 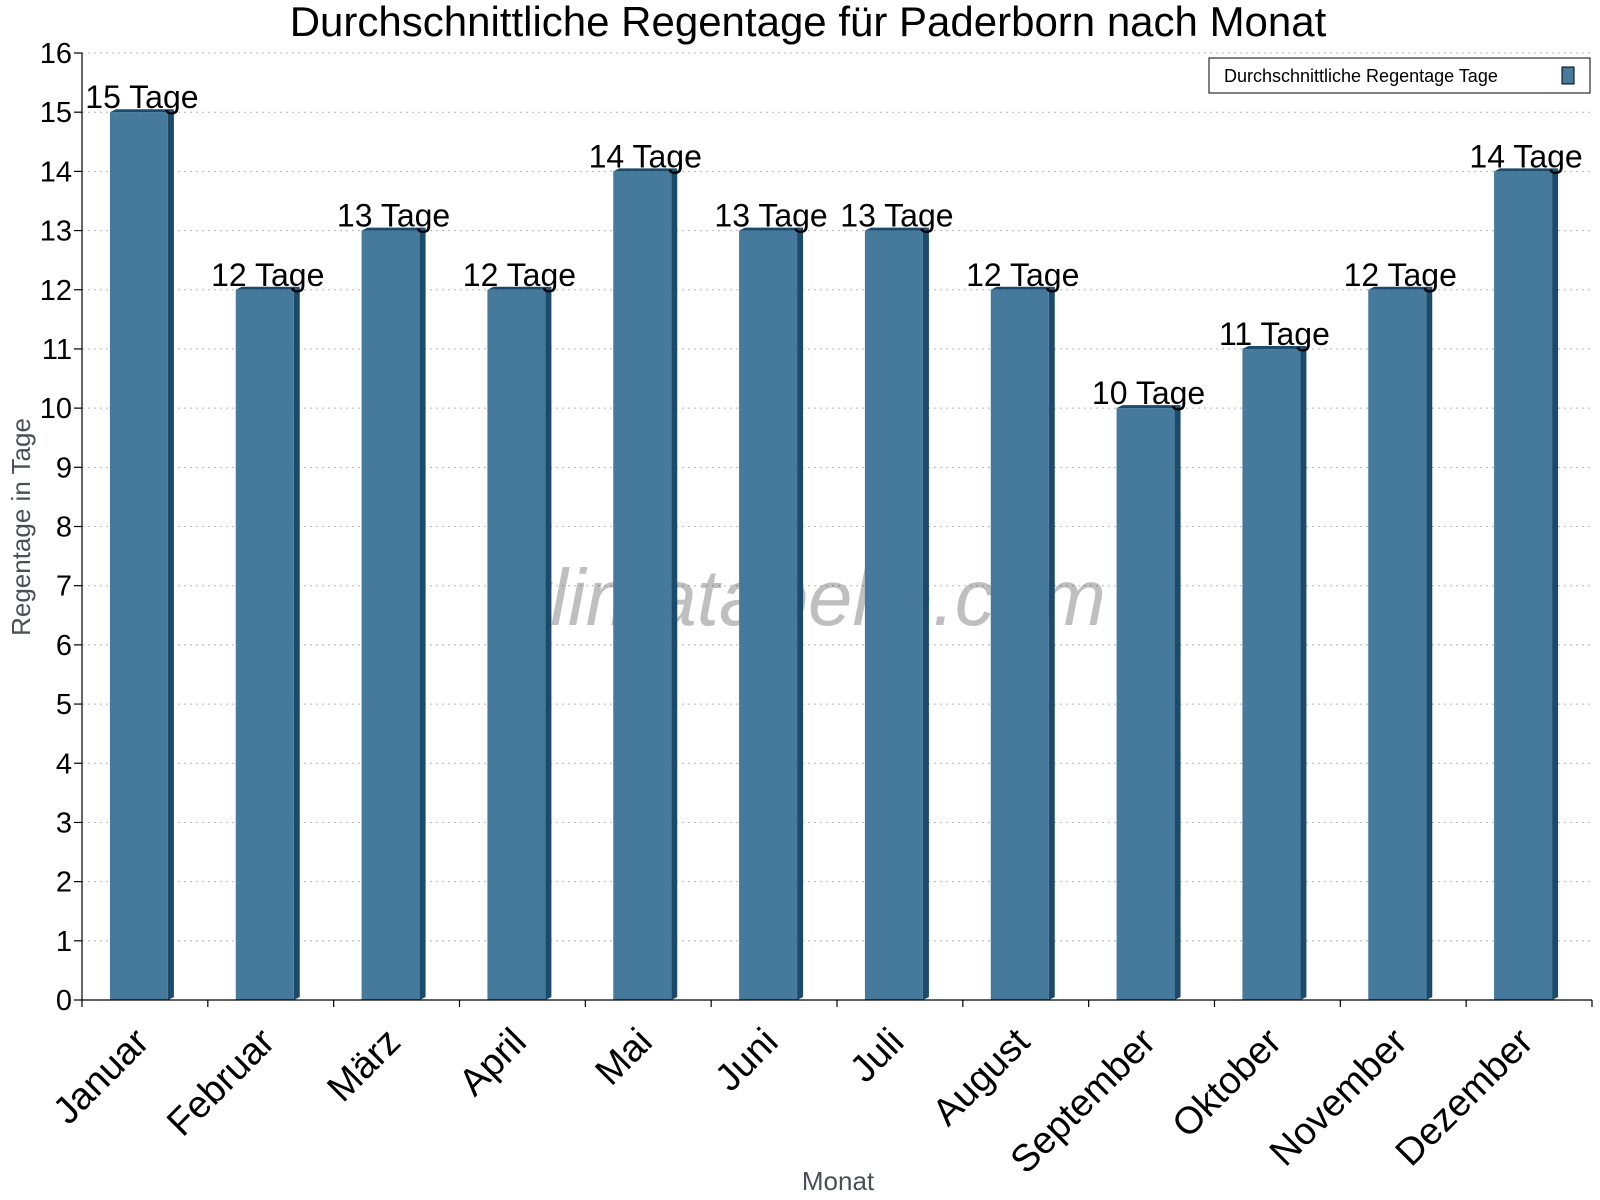 What do you see at coordinates (64, 764) in the screenshot?
I see `y-tick-label: 4` at bounding box center [64, 764].